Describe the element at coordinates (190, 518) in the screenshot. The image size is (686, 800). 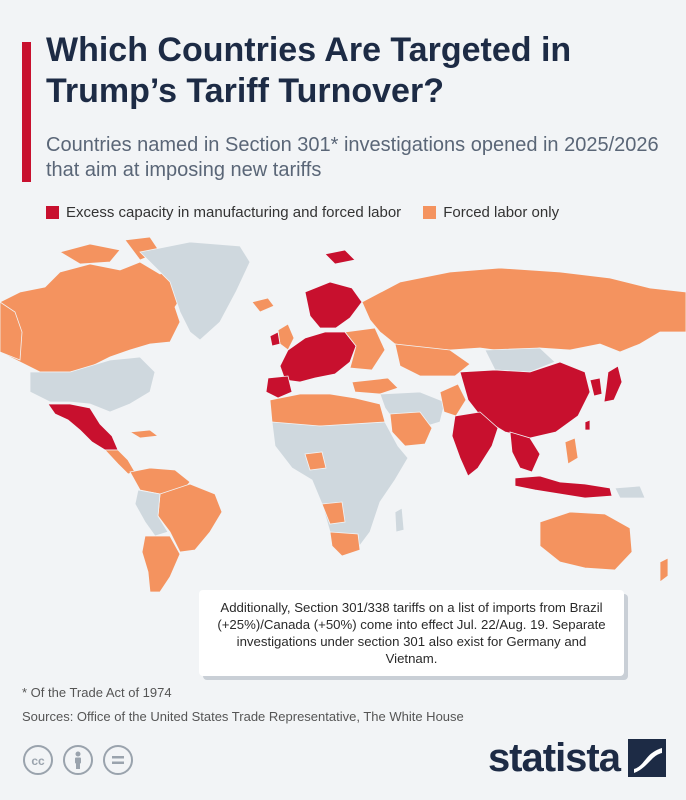
I see `region-brazil` at that location.